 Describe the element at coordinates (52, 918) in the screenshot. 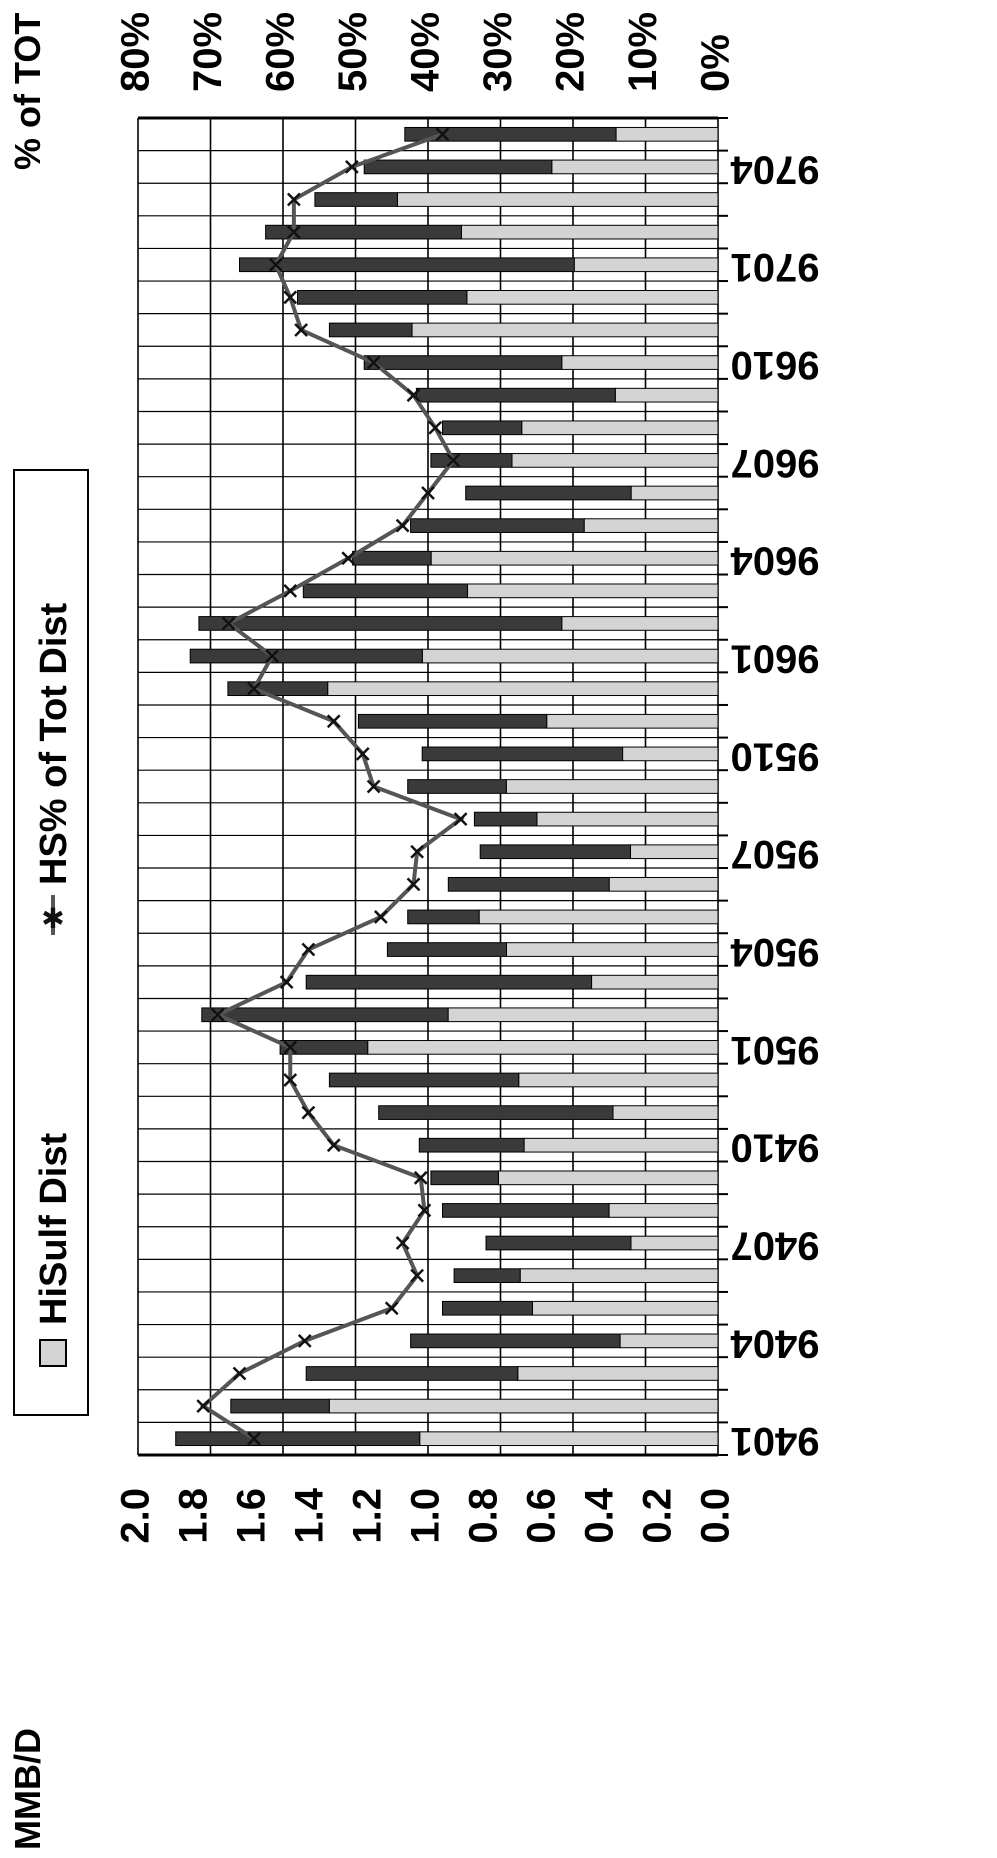

I see `legend-line-marker: ✱` at that location.